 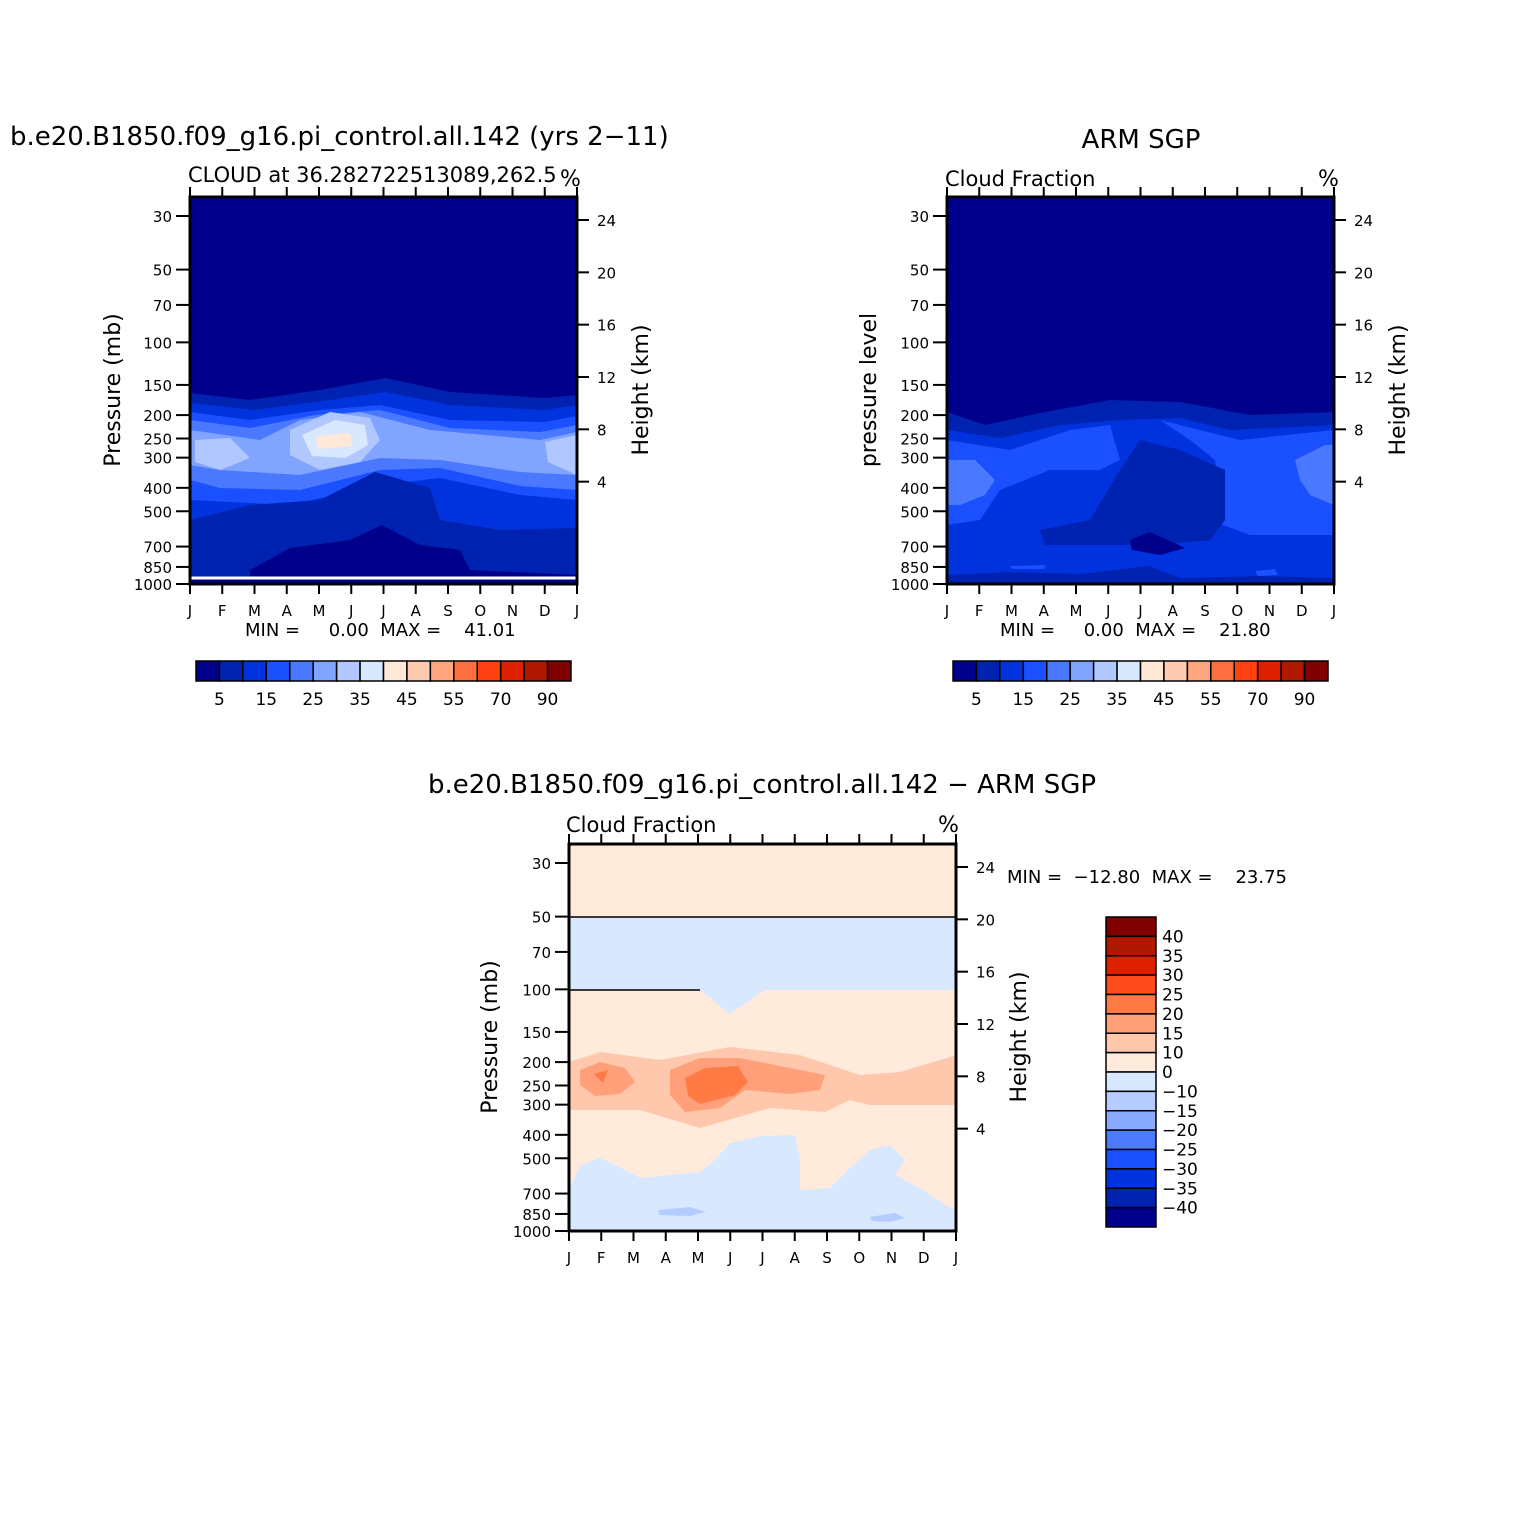 What do you see at coordinates (601, 1076) in the screenshot?
I see `panel3-fill-pos20a` at bounding box center [601, 1076].